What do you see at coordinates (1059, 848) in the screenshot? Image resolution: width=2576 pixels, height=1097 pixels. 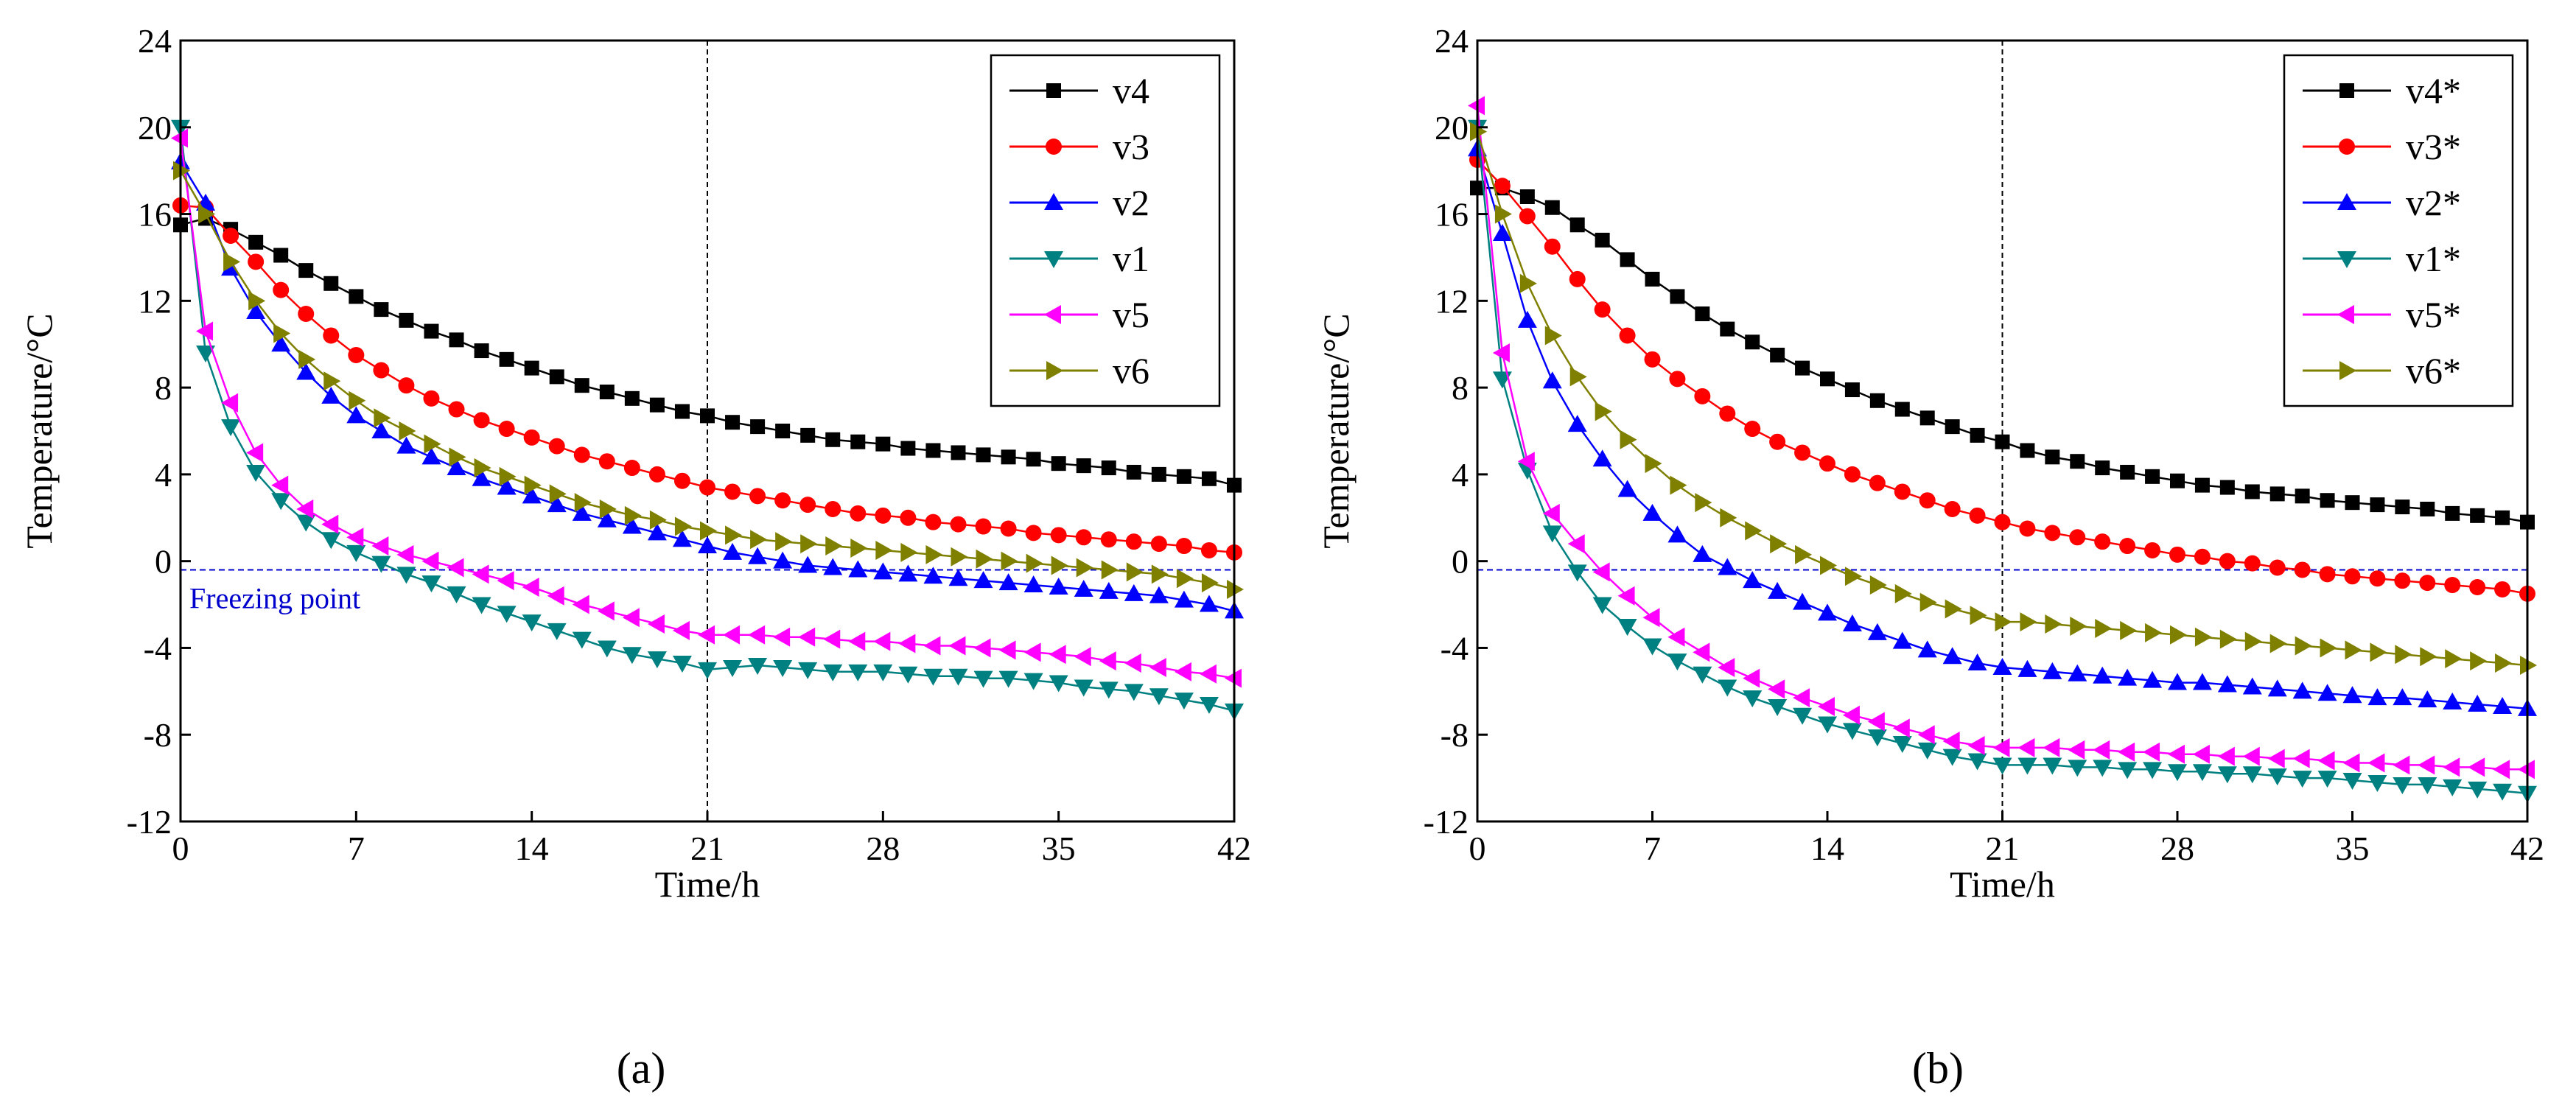 I see `x-tick-label-a: 35` at bounding box center [1059, 848].